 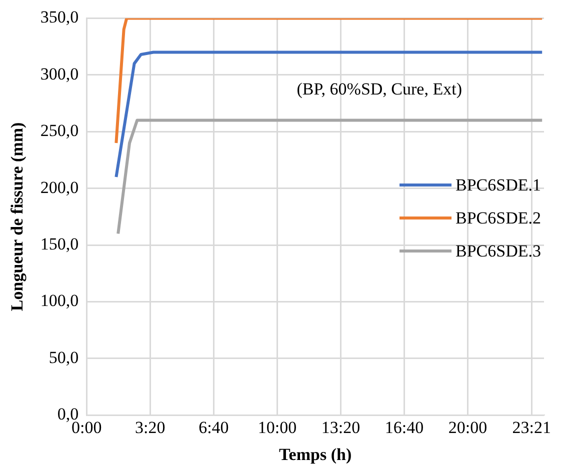 What do you see at coordinates (150, 427) in the screenshot?
I see `x-tick-label: 3:20` at bounding box center [150, 427].